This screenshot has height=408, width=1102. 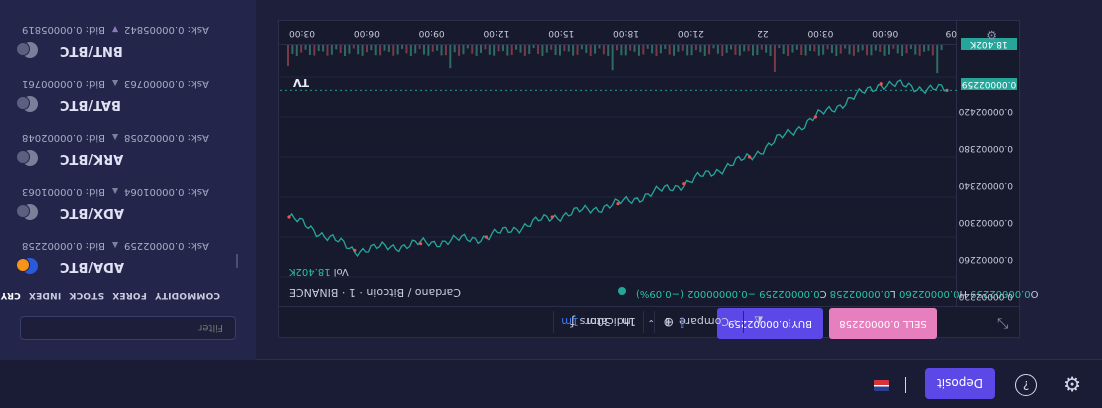 I want to click on area-chart-icon: ◭, so click(x=758, y=322).